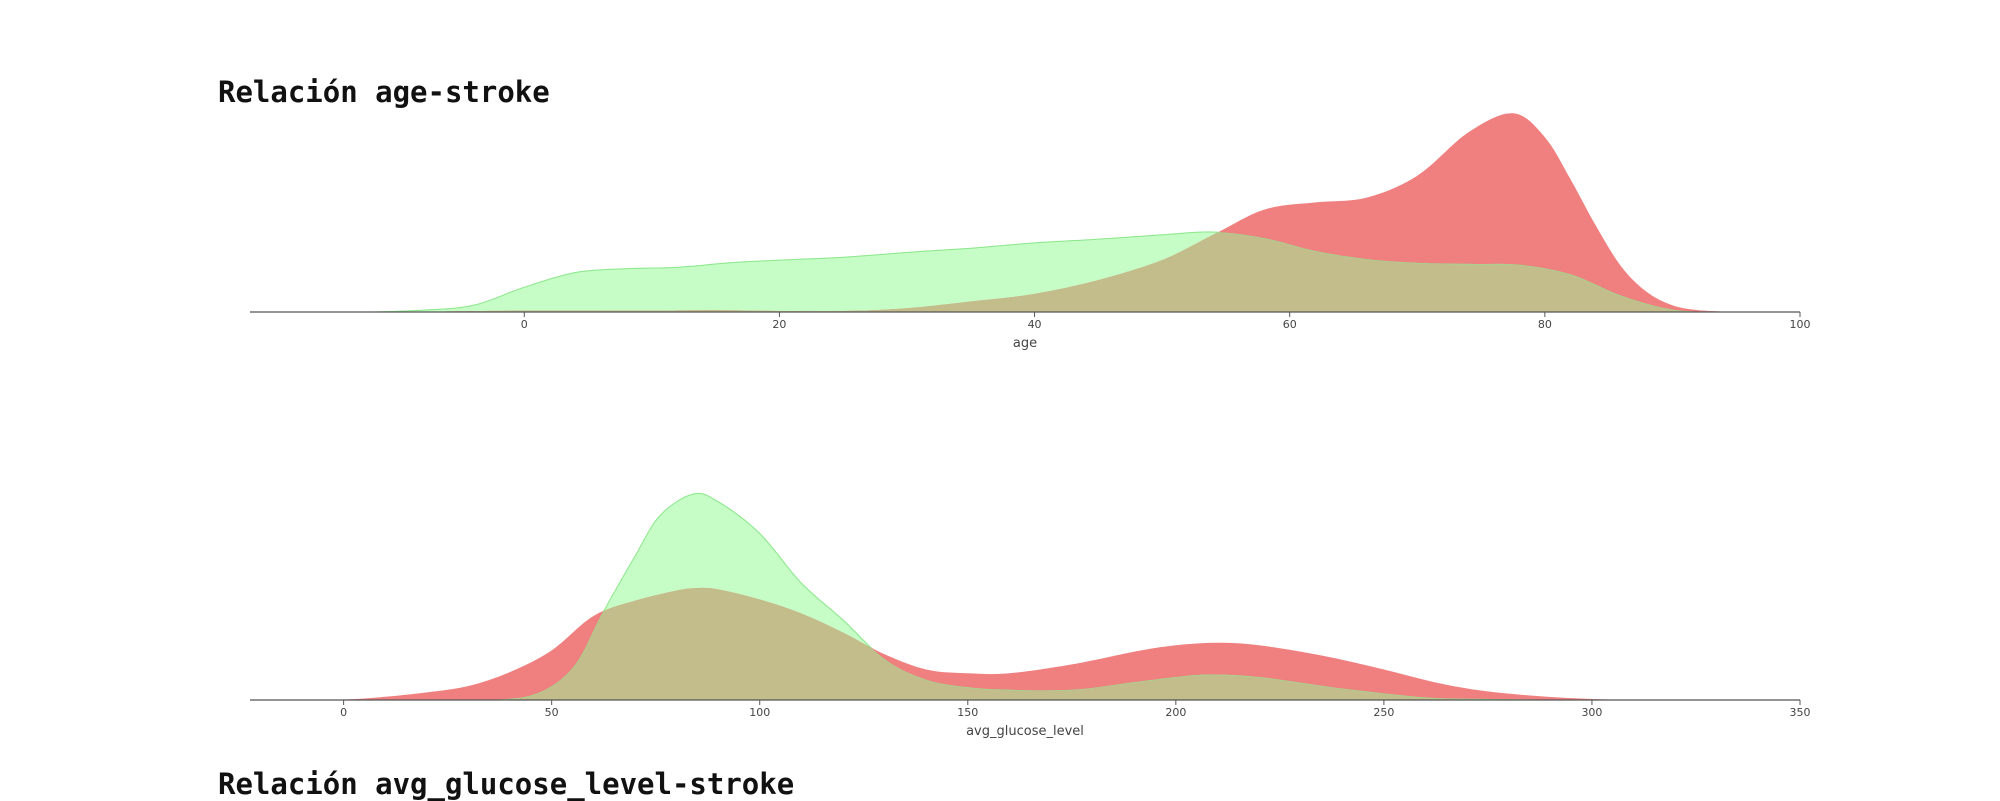  I want to click on x-tick-label: 150, so click(967, 712).